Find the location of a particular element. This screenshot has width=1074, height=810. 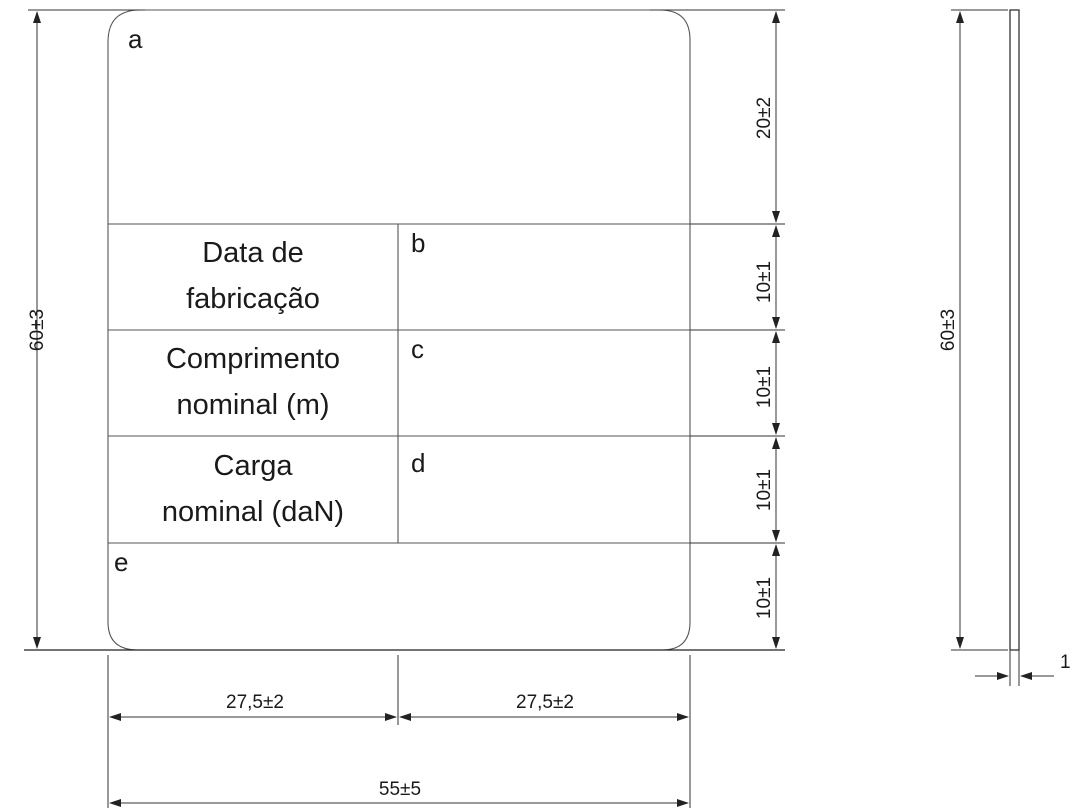

dimension-thickness-label: 1 is located at coordinates (1065, 662).